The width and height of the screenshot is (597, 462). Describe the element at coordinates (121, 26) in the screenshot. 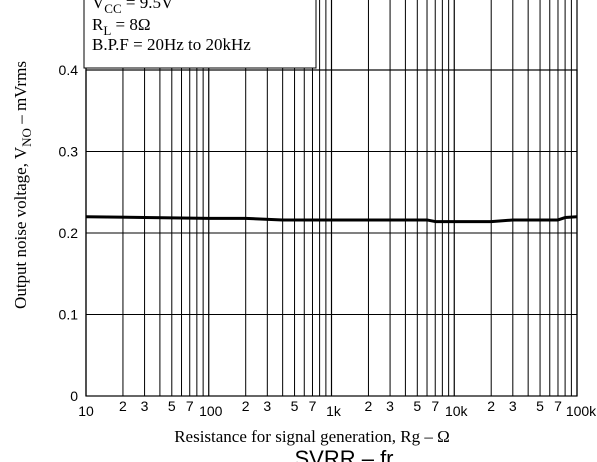

I see `condition-rl: RL = 8Ω` at that location.